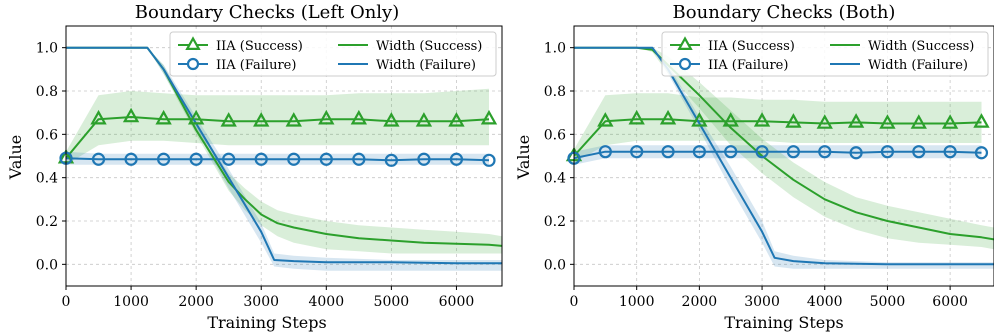 This screenshot has height=332, width=994. I want to click on y-axis-label: Value, so click(523, 158).